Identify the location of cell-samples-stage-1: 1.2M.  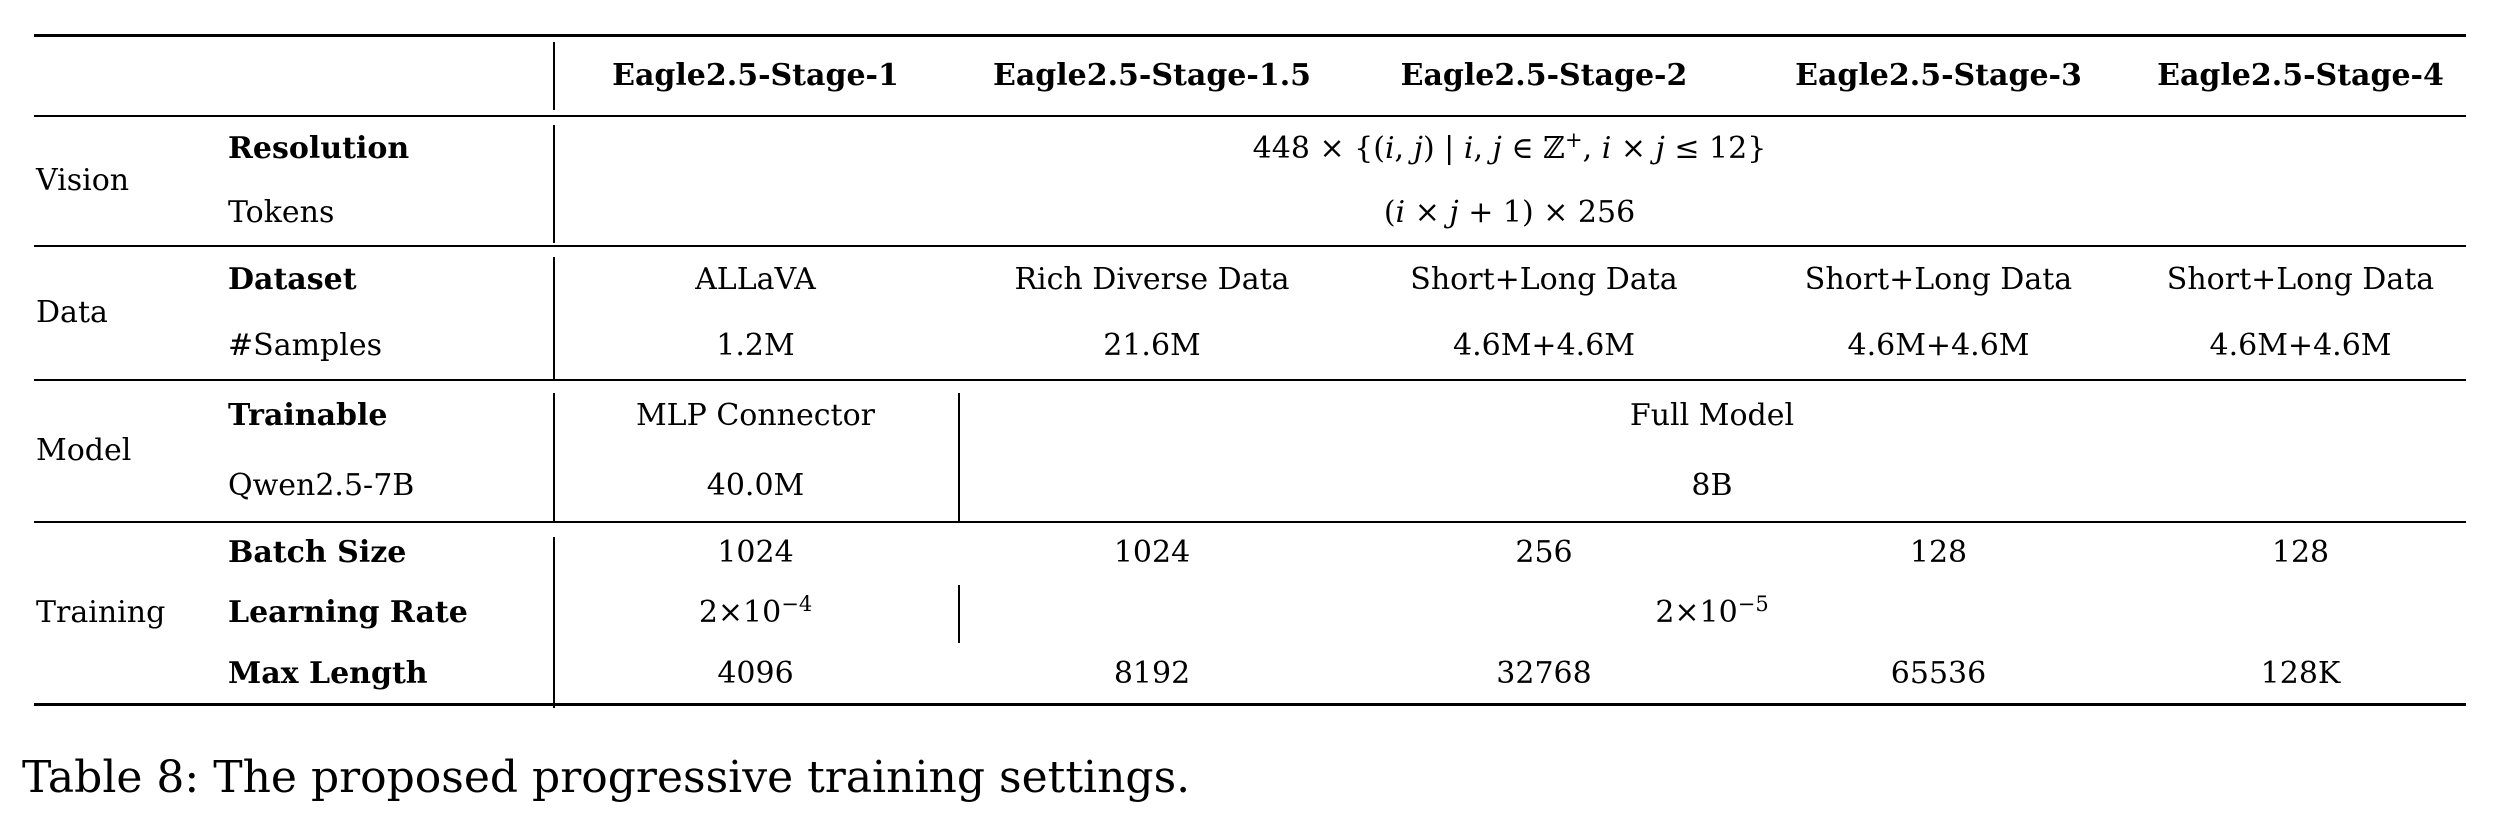
(755, 345).